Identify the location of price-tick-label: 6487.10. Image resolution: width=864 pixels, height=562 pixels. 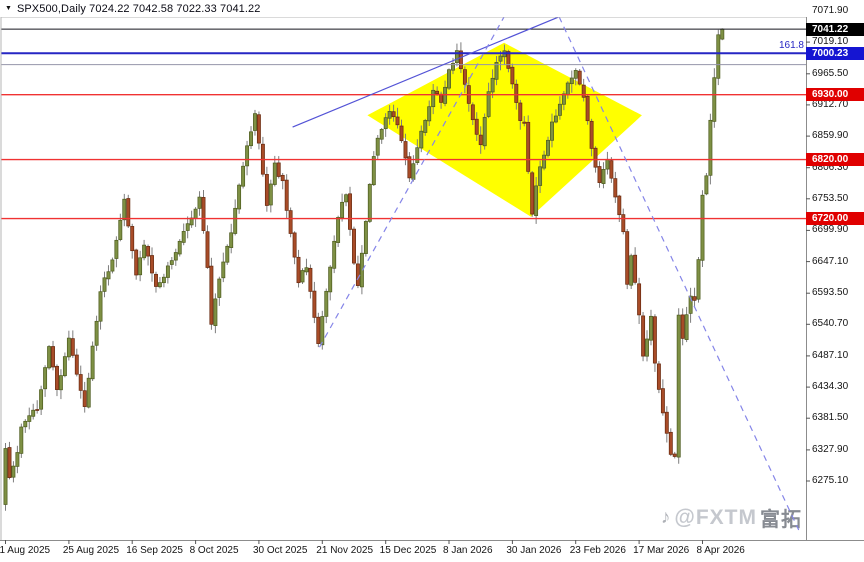
(830, 355).